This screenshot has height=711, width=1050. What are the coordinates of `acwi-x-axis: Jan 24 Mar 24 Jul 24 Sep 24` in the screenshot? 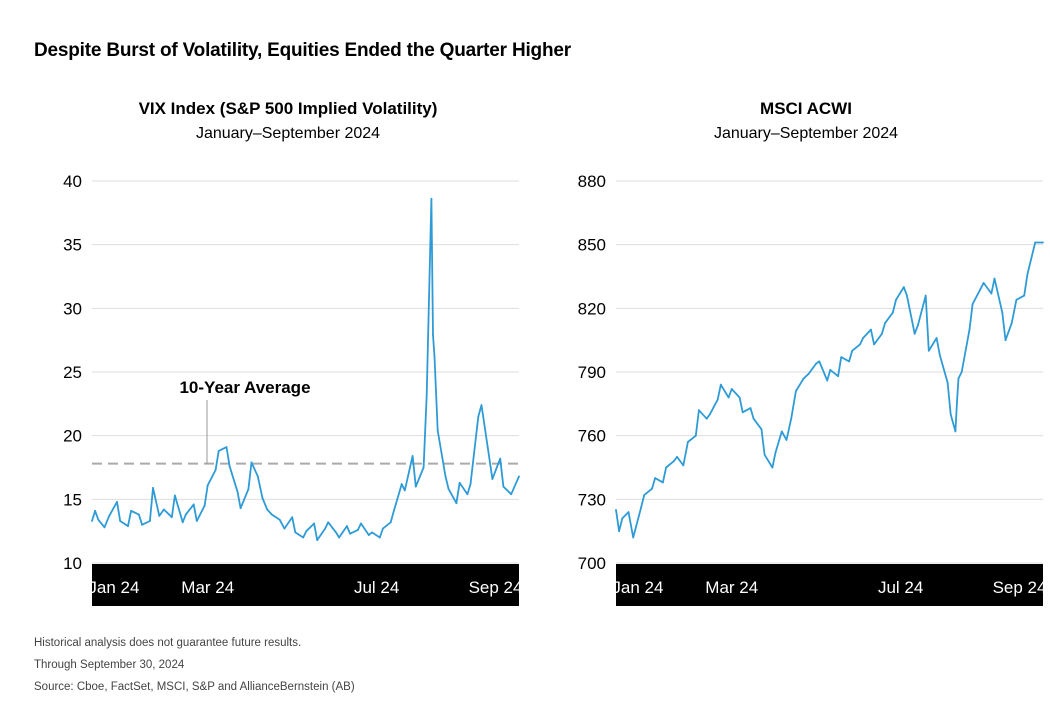 It's located at (829, 585).